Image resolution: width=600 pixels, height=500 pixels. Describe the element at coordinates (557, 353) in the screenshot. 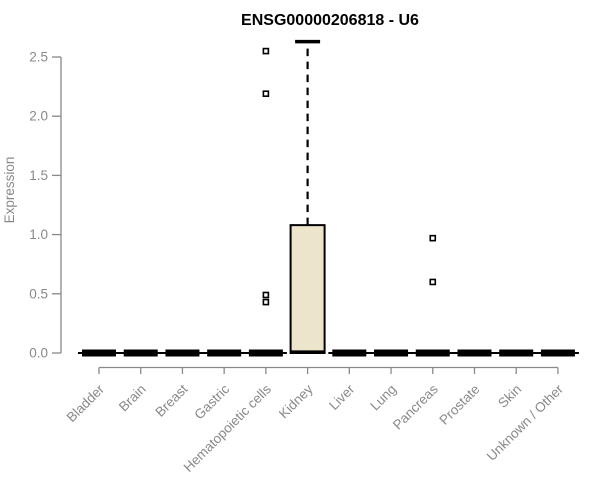

I see `box-collapsed-unknown-other` at that location.